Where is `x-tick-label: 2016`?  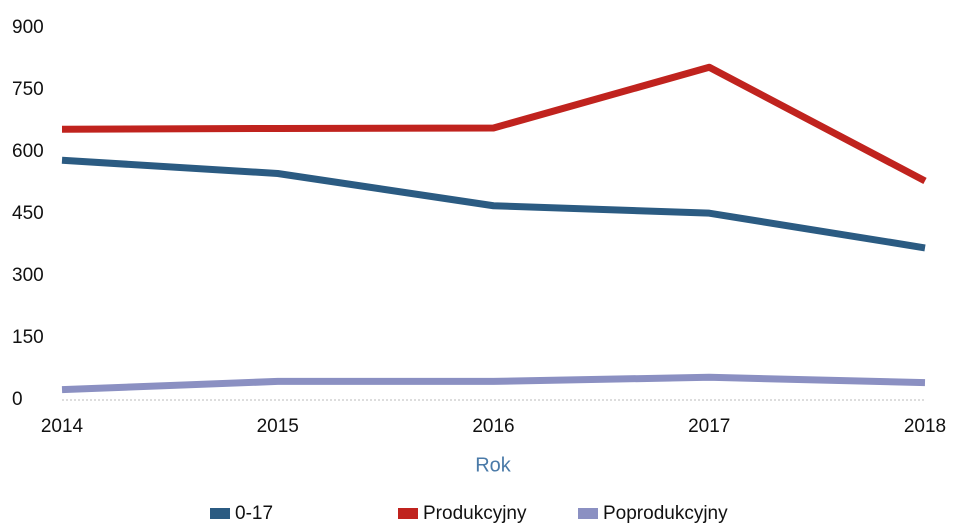
x-tick-label: 2016 is located at coordinates (493, 426).